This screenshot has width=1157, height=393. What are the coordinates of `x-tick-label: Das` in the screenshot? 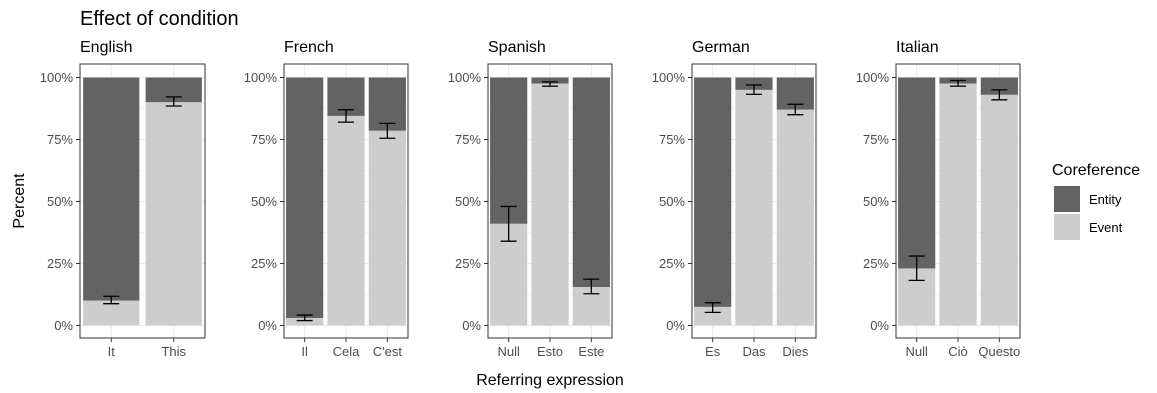 It's located at (754, 351).